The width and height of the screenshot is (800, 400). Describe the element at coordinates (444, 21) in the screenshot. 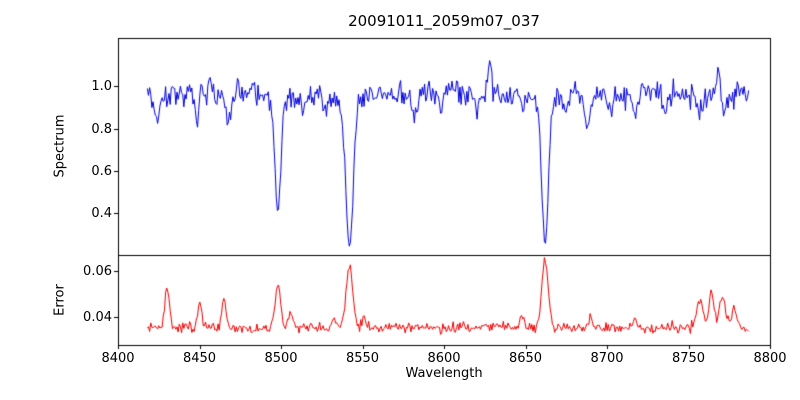

I see `chart-title: 20091011_2059m07_037` at that location.